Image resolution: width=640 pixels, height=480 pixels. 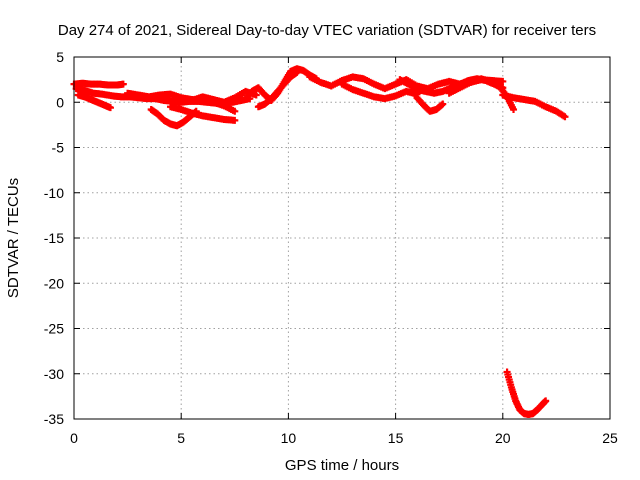 I want to click on y-tick-label: -20, so click(x=54, y=283).